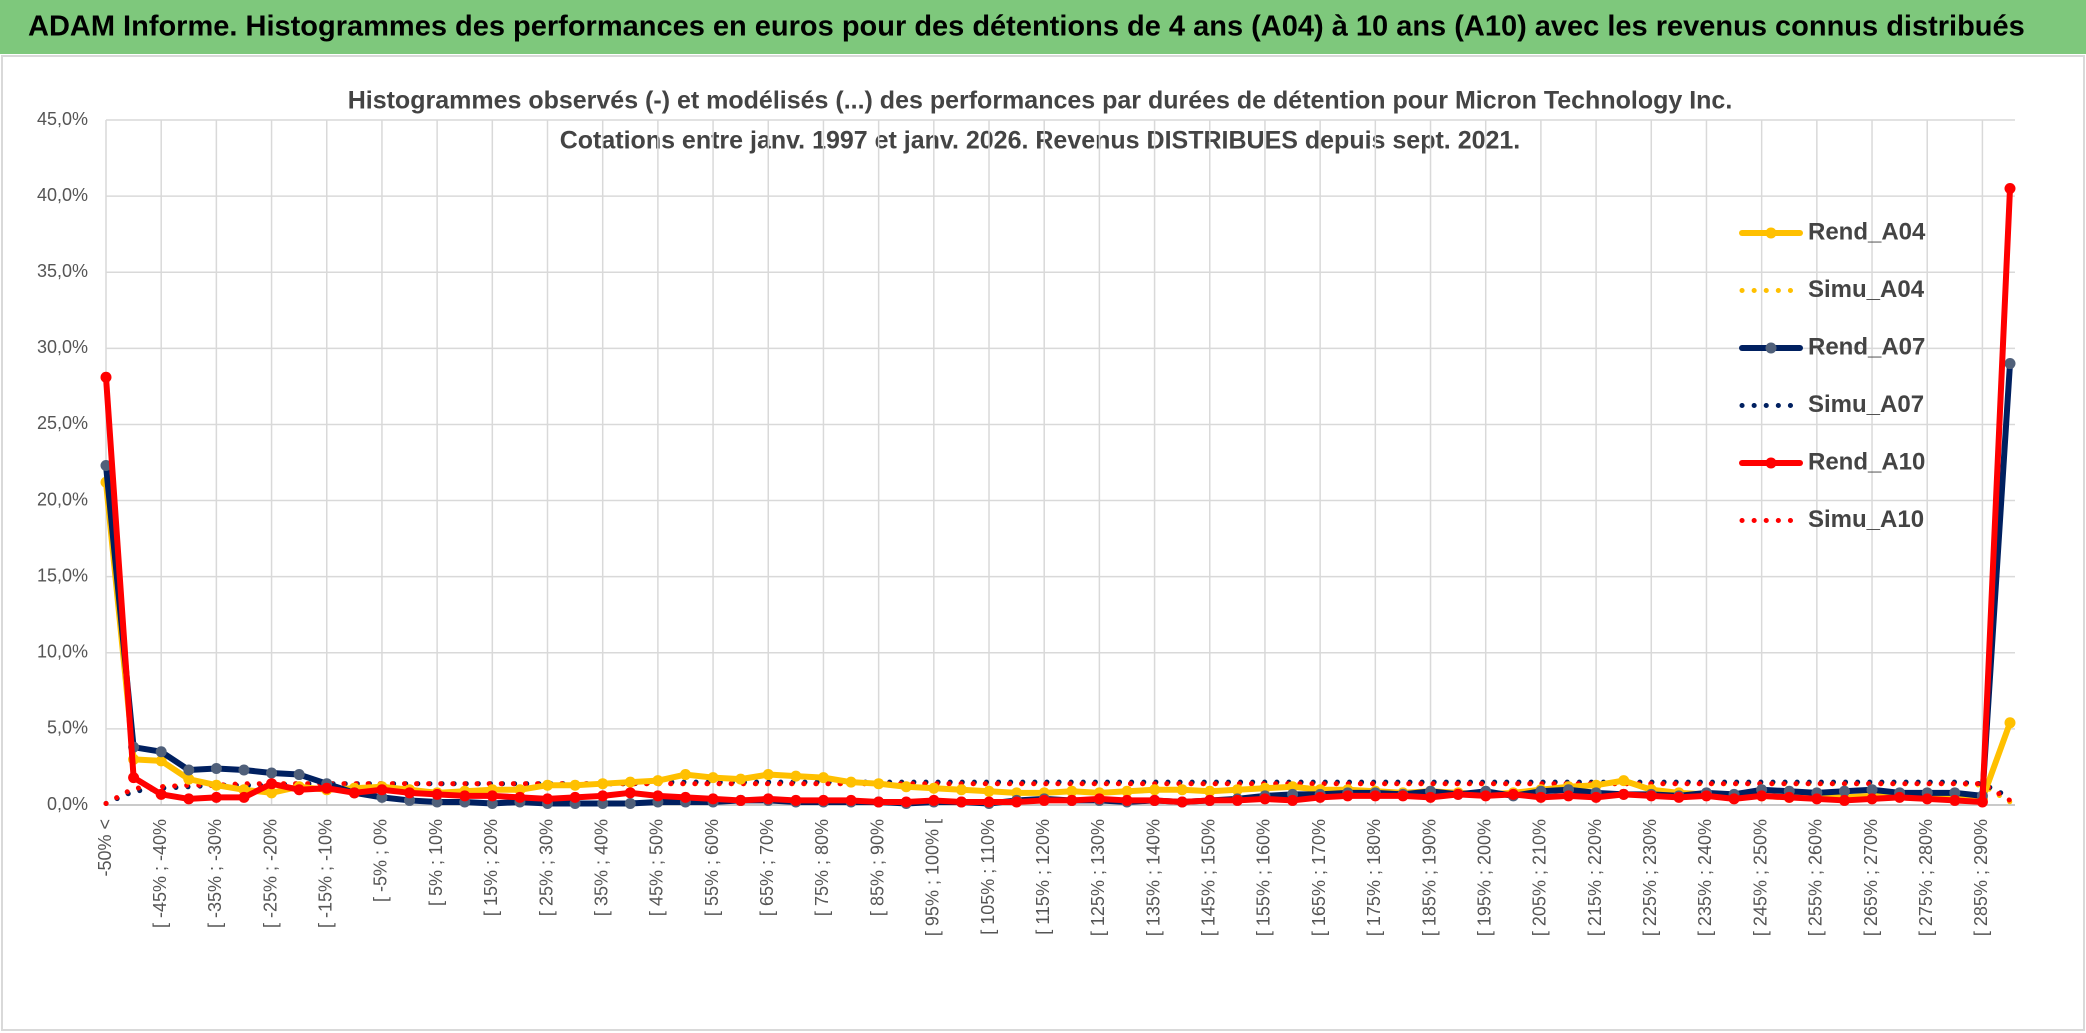  I want to click on x-tick-label: -50% <, so click(105, 848).